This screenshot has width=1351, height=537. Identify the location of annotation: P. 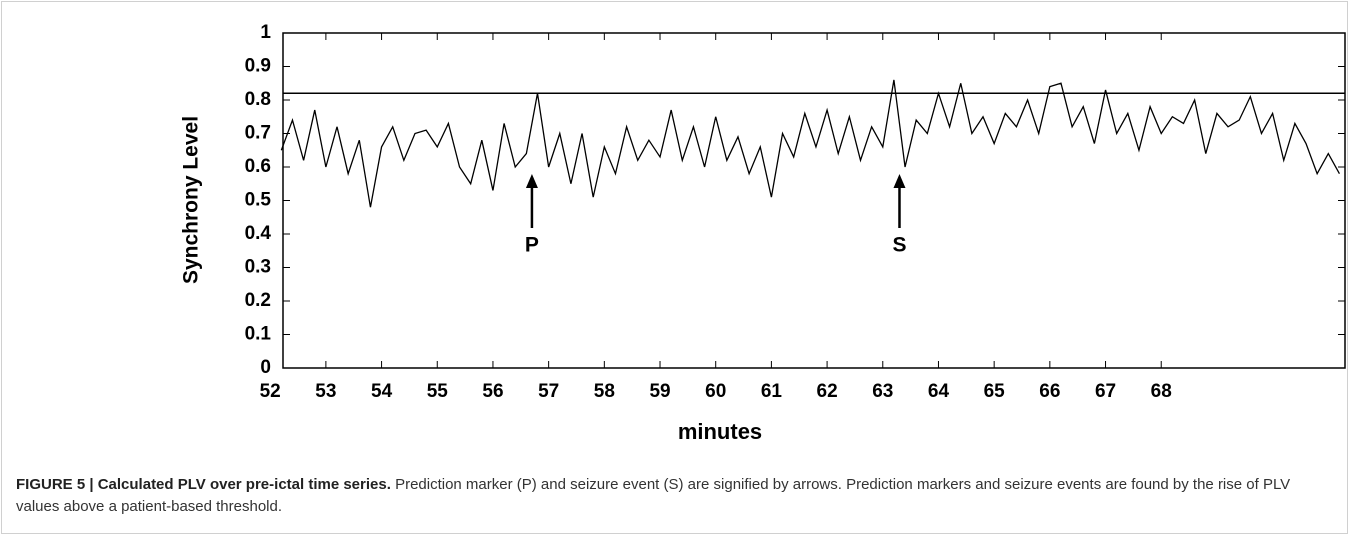
(532, 245).